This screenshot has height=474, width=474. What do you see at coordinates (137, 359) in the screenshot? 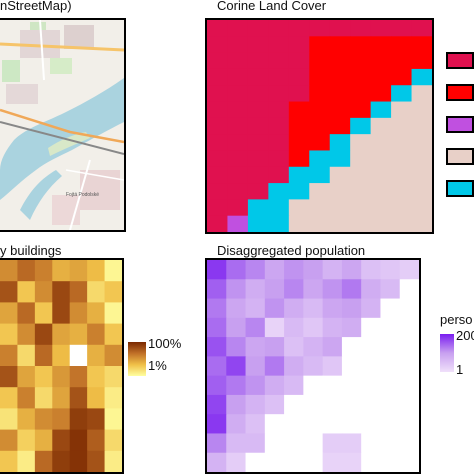
I see `buildings-colorbar` at bounding box center [137, 359].